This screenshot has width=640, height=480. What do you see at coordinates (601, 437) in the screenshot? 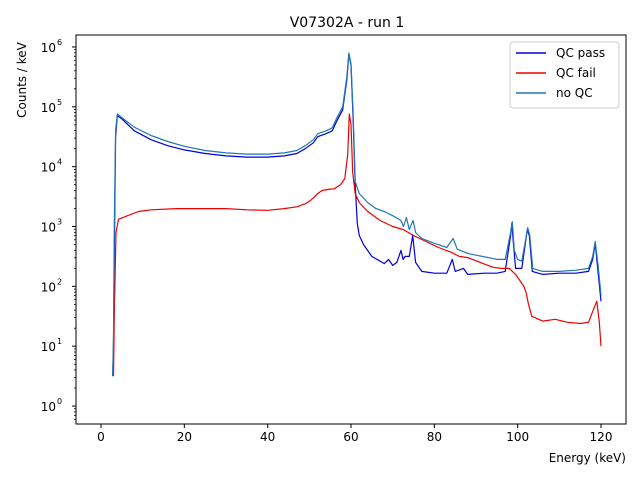
I see `x-tick-label: 120` at bounding box center [601, 437].